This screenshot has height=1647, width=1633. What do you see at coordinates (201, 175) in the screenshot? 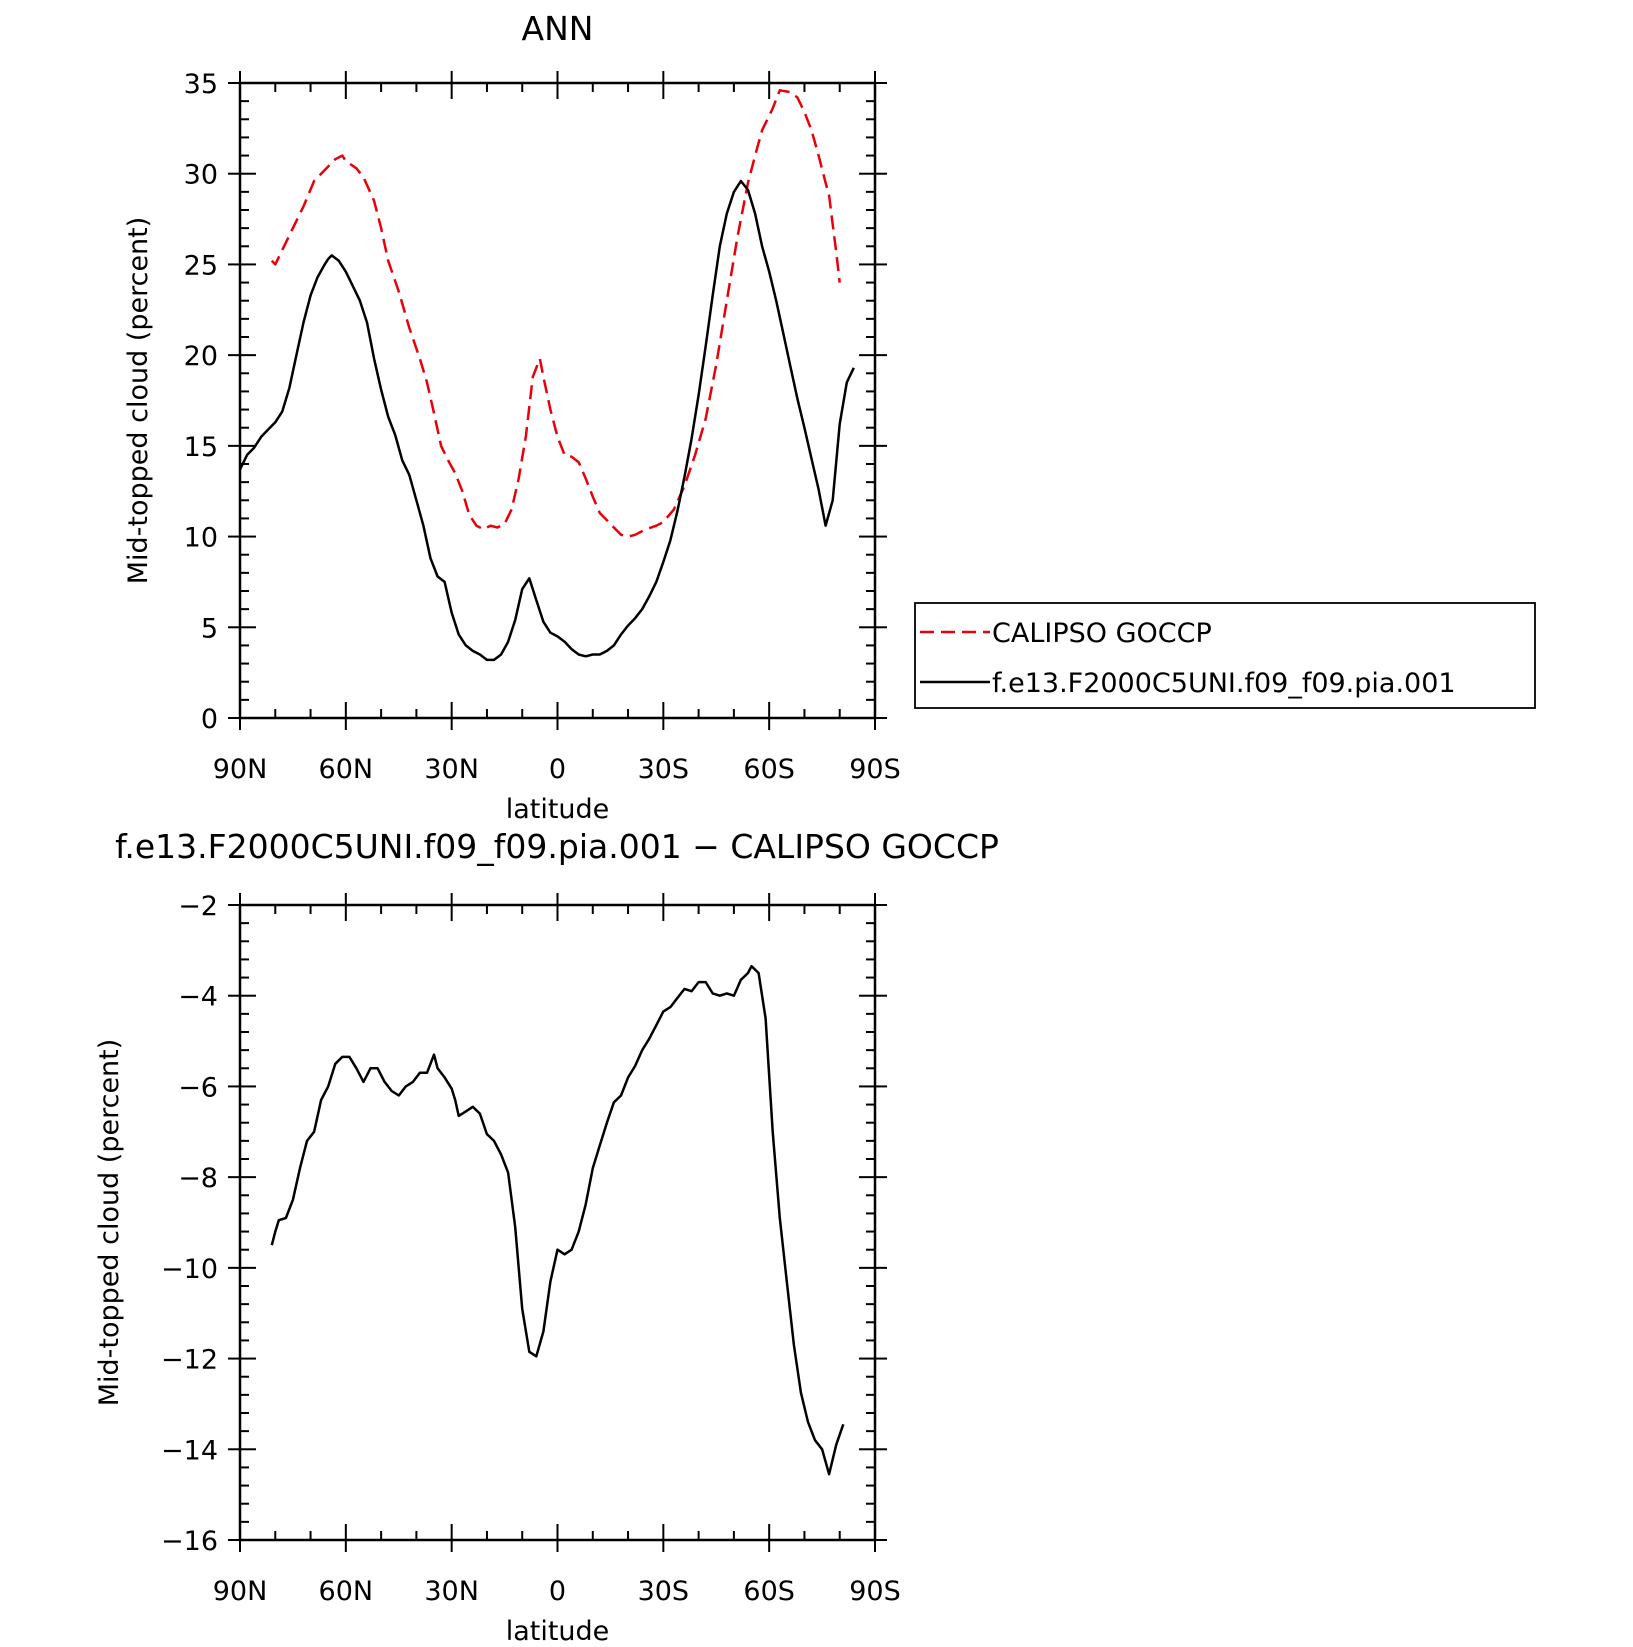
I see `y-tick-label: 30` at bounding box center [201, 175].